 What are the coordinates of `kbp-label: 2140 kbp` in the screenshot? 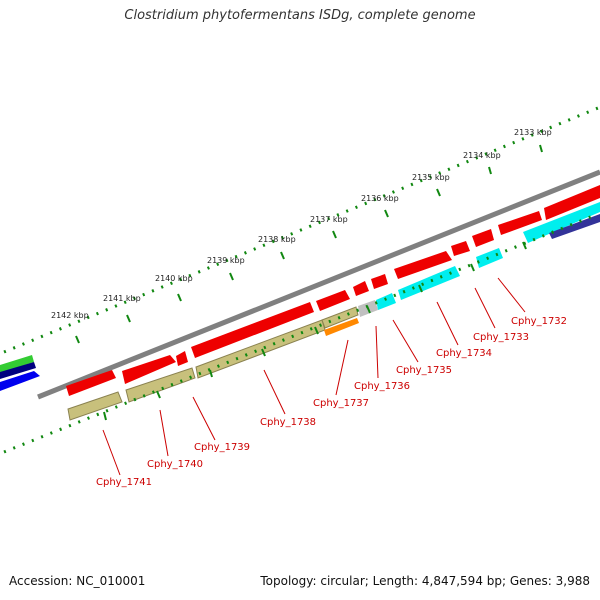 It's located at (174, 278).